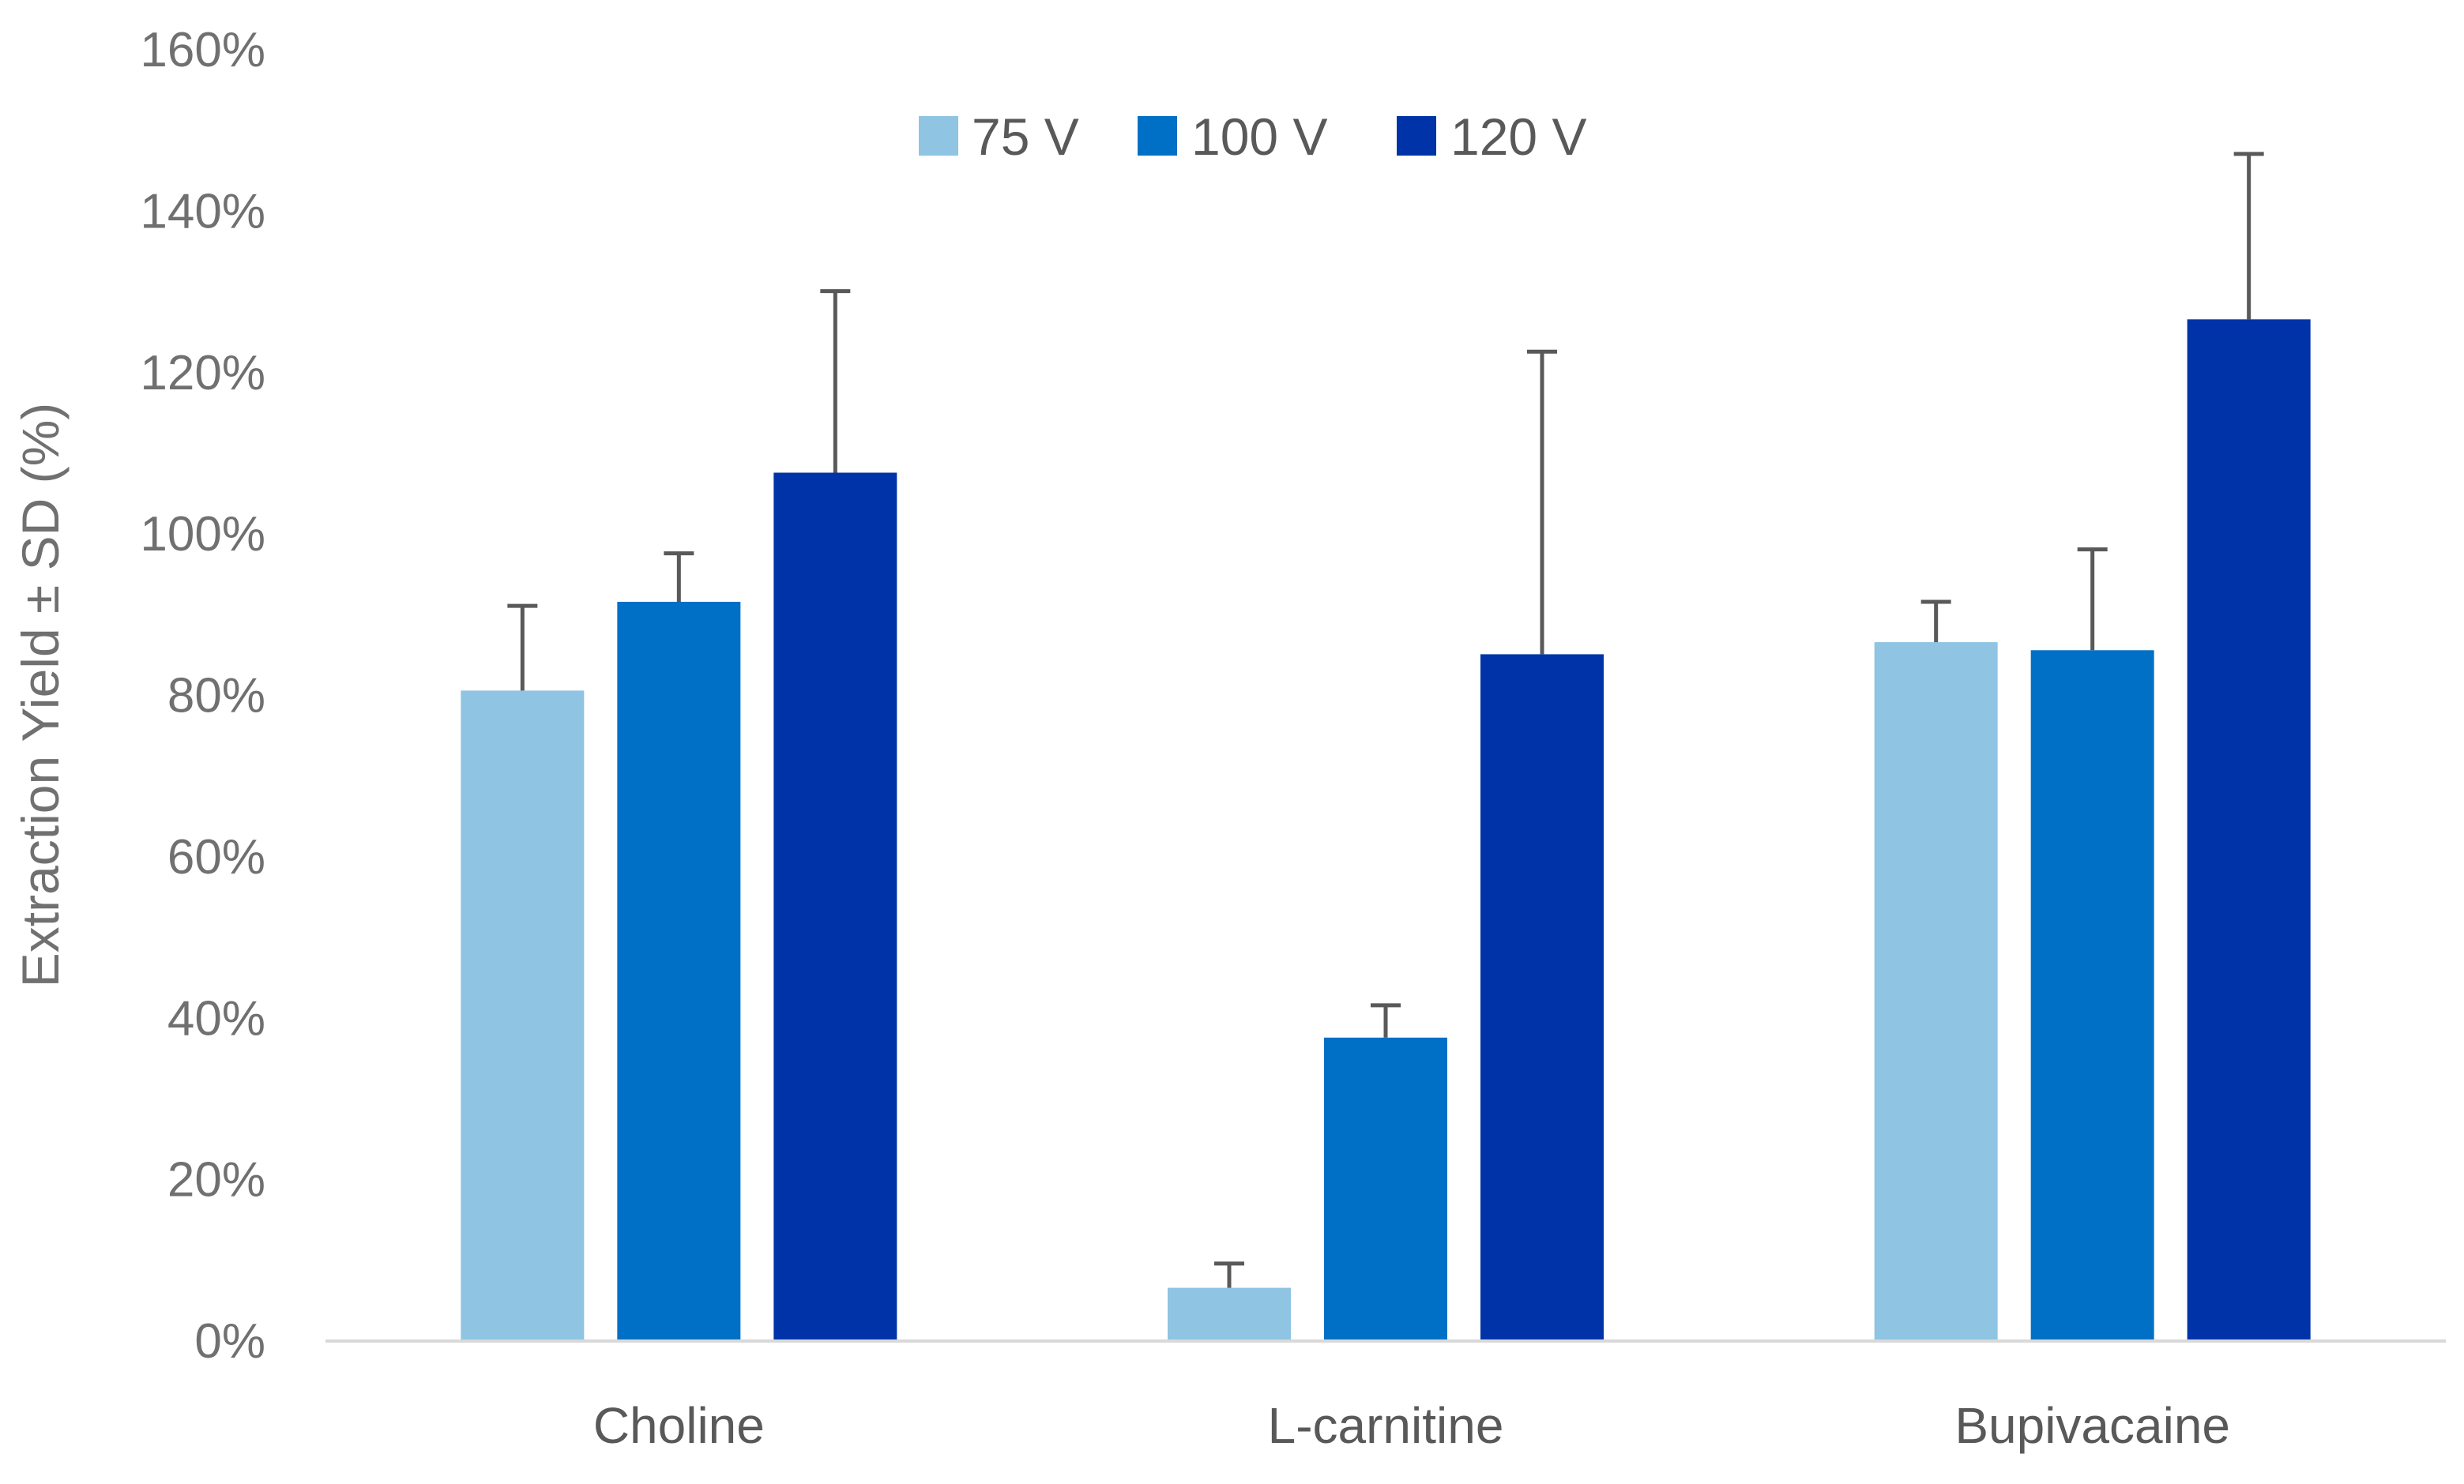  I want to click on bar-100v-l-carnitine, so click(1385, 1189).